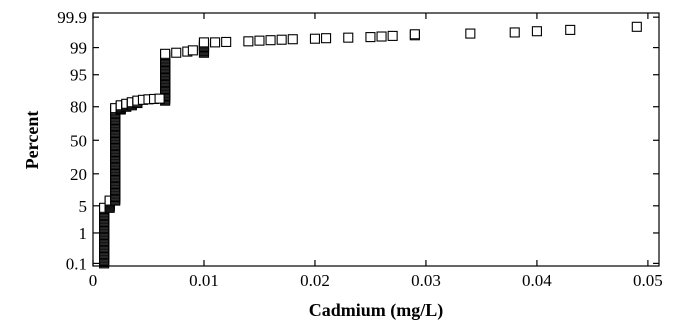 The width and height of the screenshot is (682, 330). I want to click on x-tick-label: 0.01, so click(204, 280).